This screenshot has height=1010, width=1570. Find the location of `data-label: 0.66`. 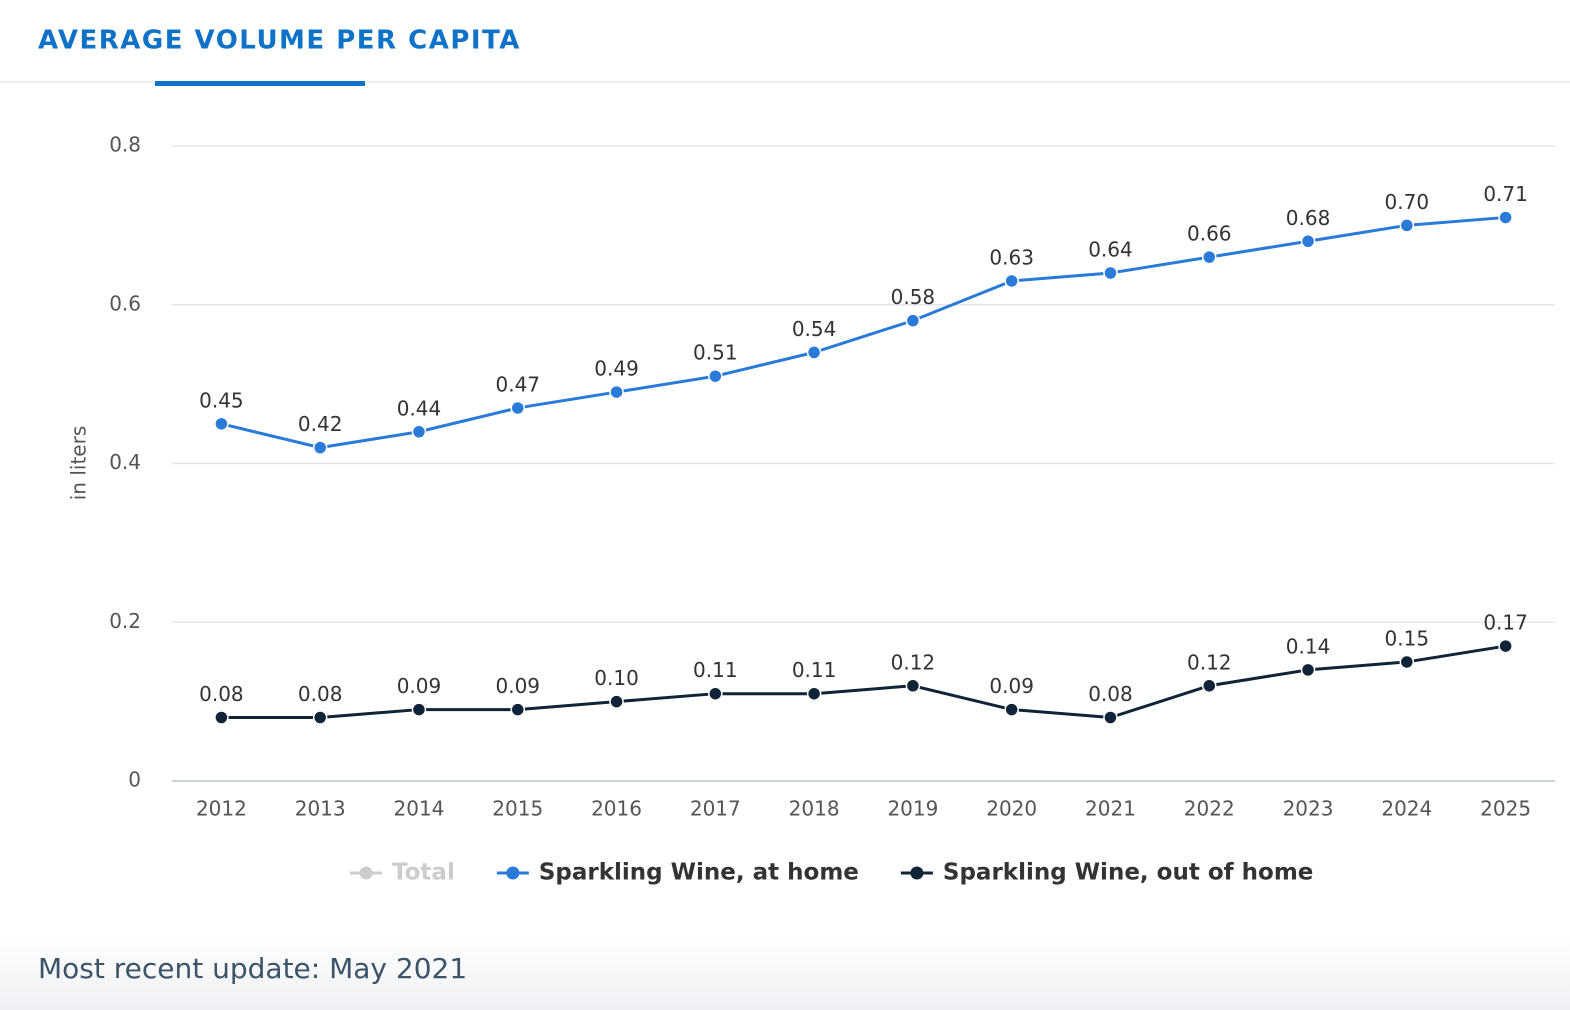

data-label: 0.66 is located at coordinates (1209, 234).